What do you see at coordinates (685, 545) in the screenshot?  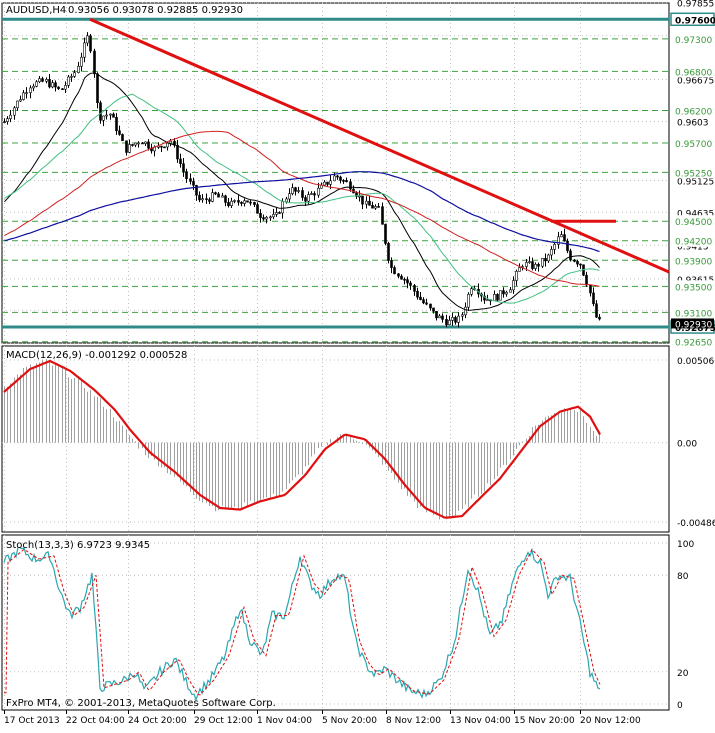 I see `stoch-y-tick-label: 100` at bounding box center [685, 545].